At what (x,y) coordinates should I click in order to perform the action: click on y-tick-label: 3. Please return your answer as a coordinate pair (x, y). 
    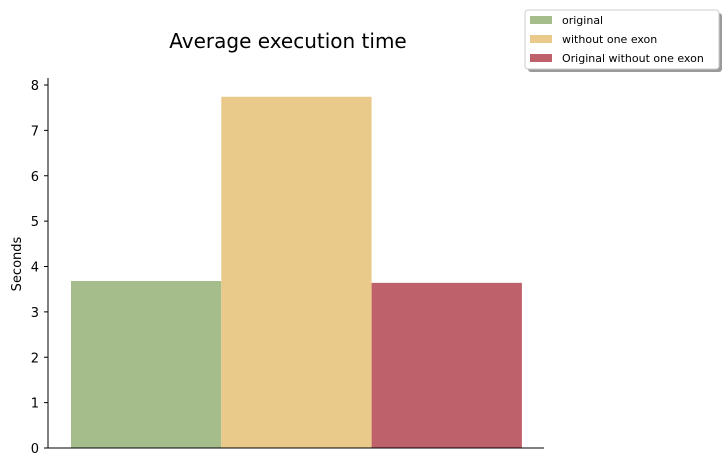
    Looking at the image, I should click on (35, 313).